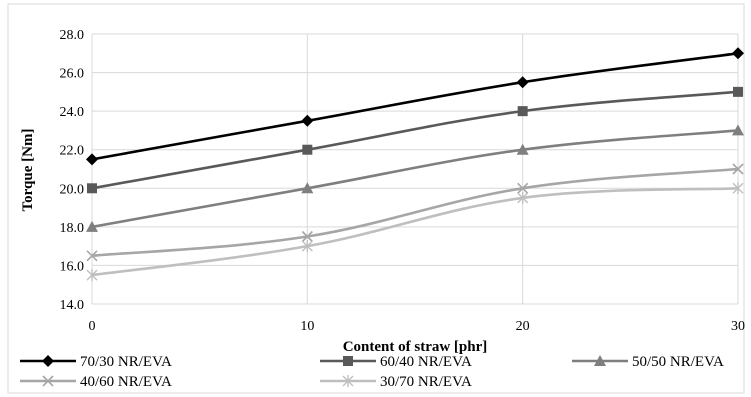 The height and width of the screenshot is (397, 751). What do you see at coordinates (523, 326) in the screenshot?
I see `x-tick-label: 20` at bounding box center [523, 326].